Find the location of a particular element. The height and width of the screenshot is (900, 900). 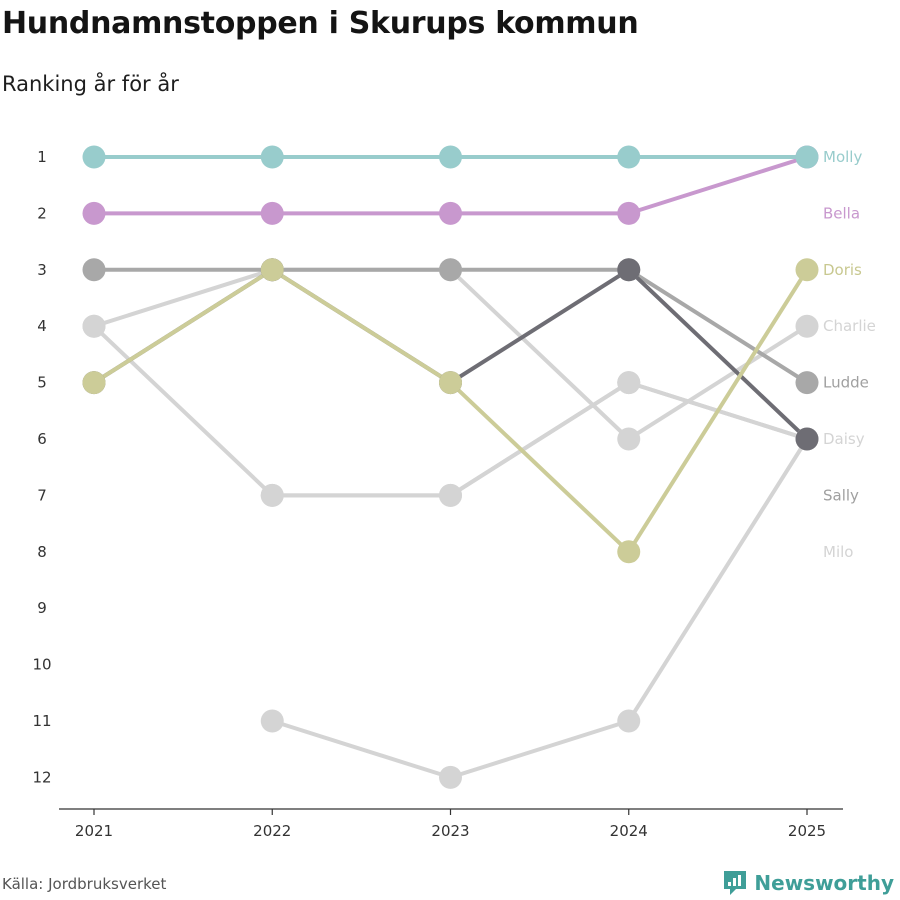

end-label-bella: Bella is located at coordinates (841, 213).